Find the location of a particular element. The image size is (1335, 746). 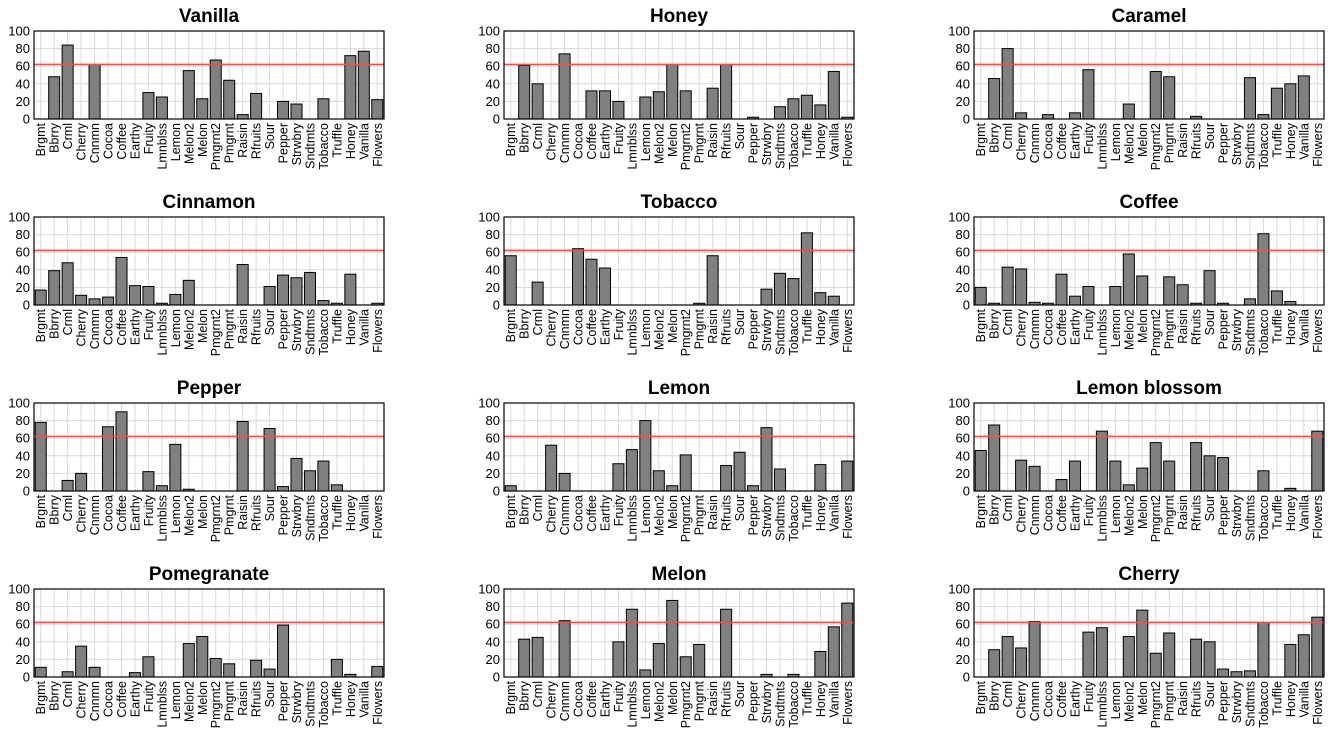

bar-brgmt is located at coordinates (510, 488).